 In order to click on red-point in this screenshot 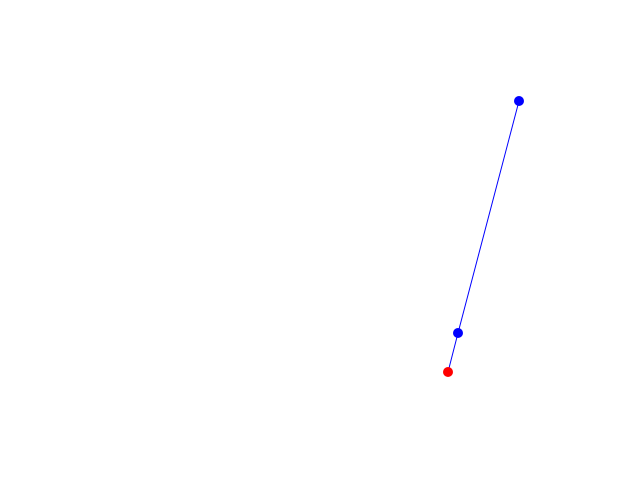, I will do `click(448, 372)`.